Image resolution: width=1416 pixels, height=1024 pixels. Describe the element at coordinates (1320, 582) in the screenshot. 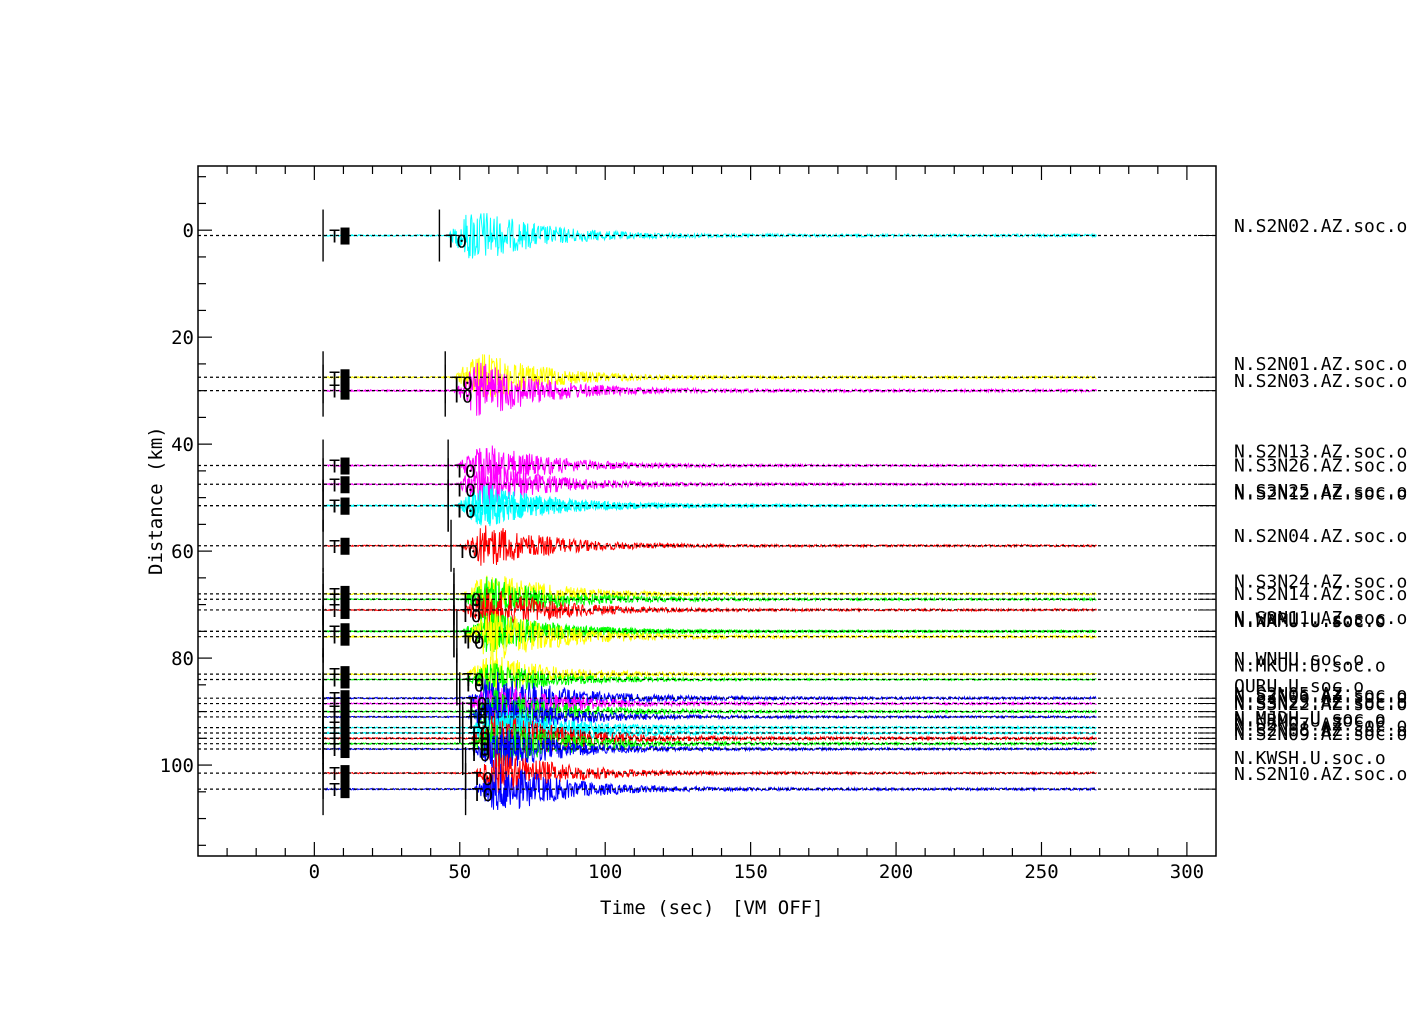

I see `station-label: N.S3N24.AZ.soc.o` at that location.